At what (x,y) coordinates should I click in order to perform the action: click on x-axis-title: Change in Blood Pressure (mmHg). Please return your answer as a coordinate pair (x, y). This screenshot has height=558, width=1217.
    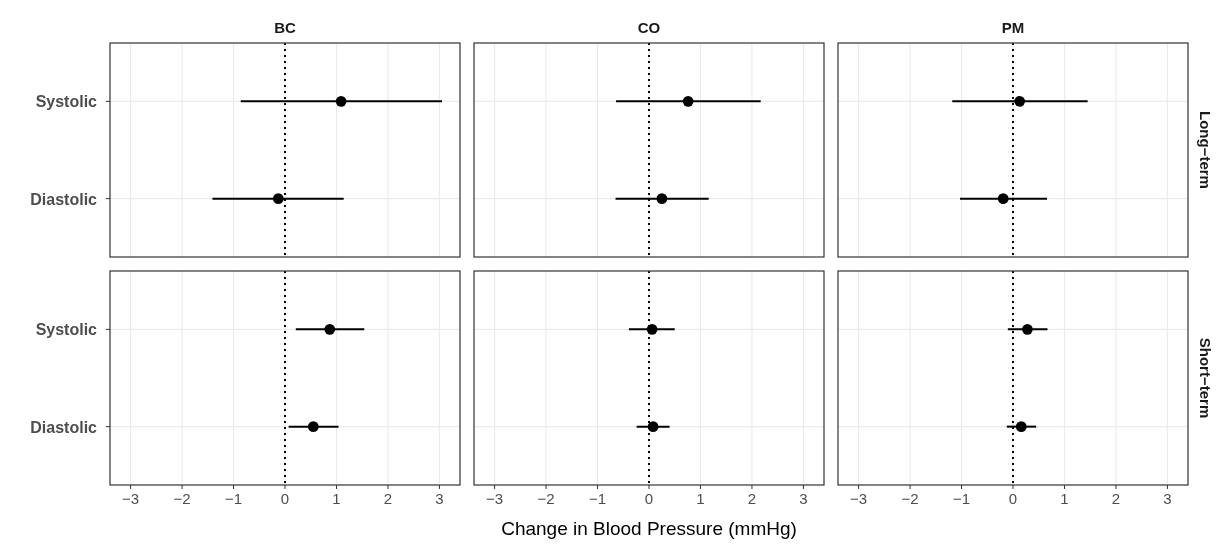
    Looking at the image, I should click on (649, 528).